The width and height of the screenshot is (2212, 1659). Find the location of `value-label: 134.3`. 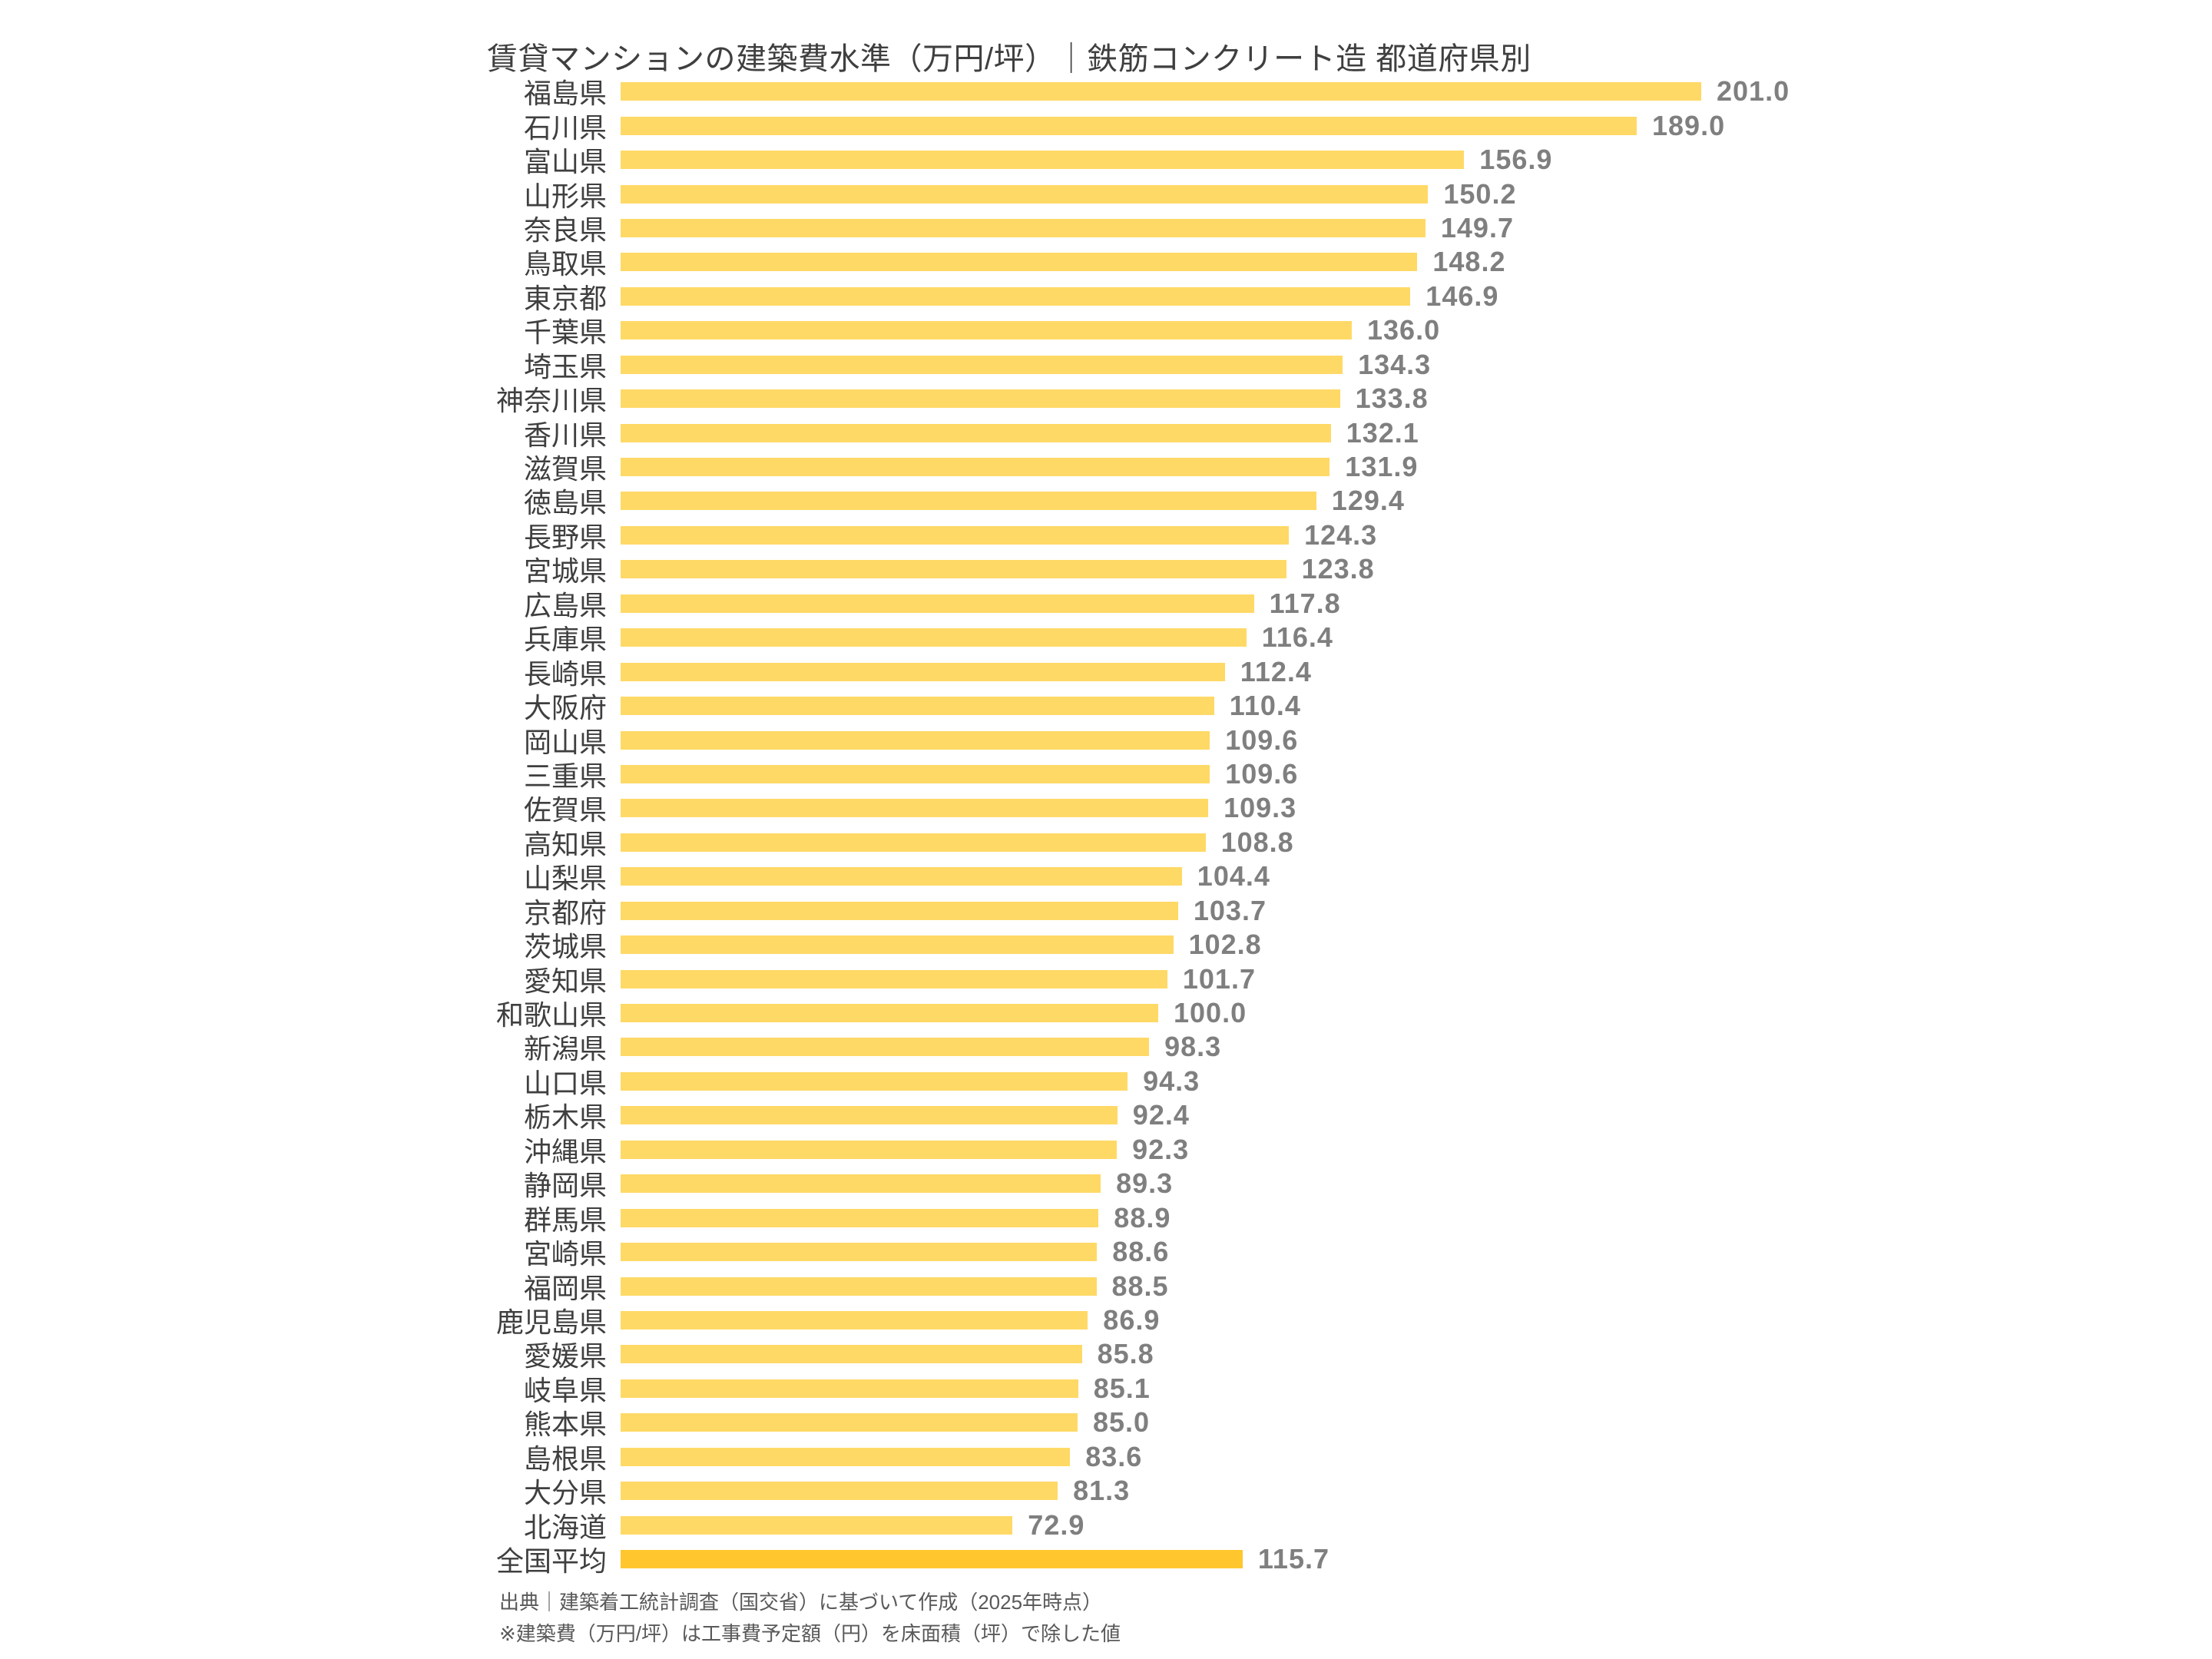

value-label: 134.3 is located at coordinates (1395, 364).